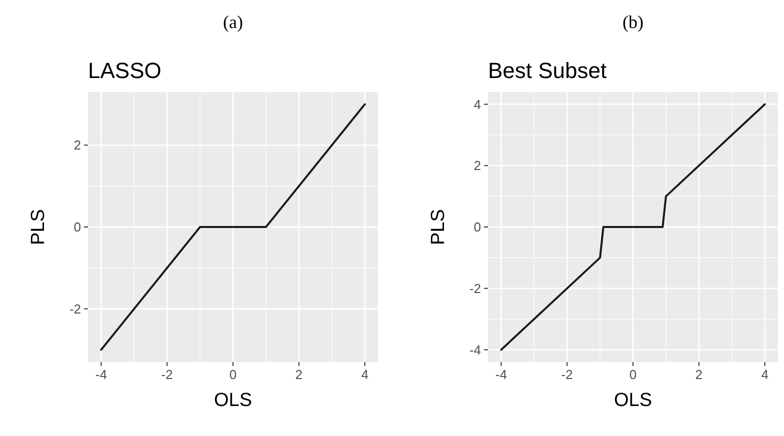 The image size is (784, 436). What do you see at coordinates (547, 70) in the screenshot?
I see `chart-title: Best Subset` at bounding box center [547, 70].